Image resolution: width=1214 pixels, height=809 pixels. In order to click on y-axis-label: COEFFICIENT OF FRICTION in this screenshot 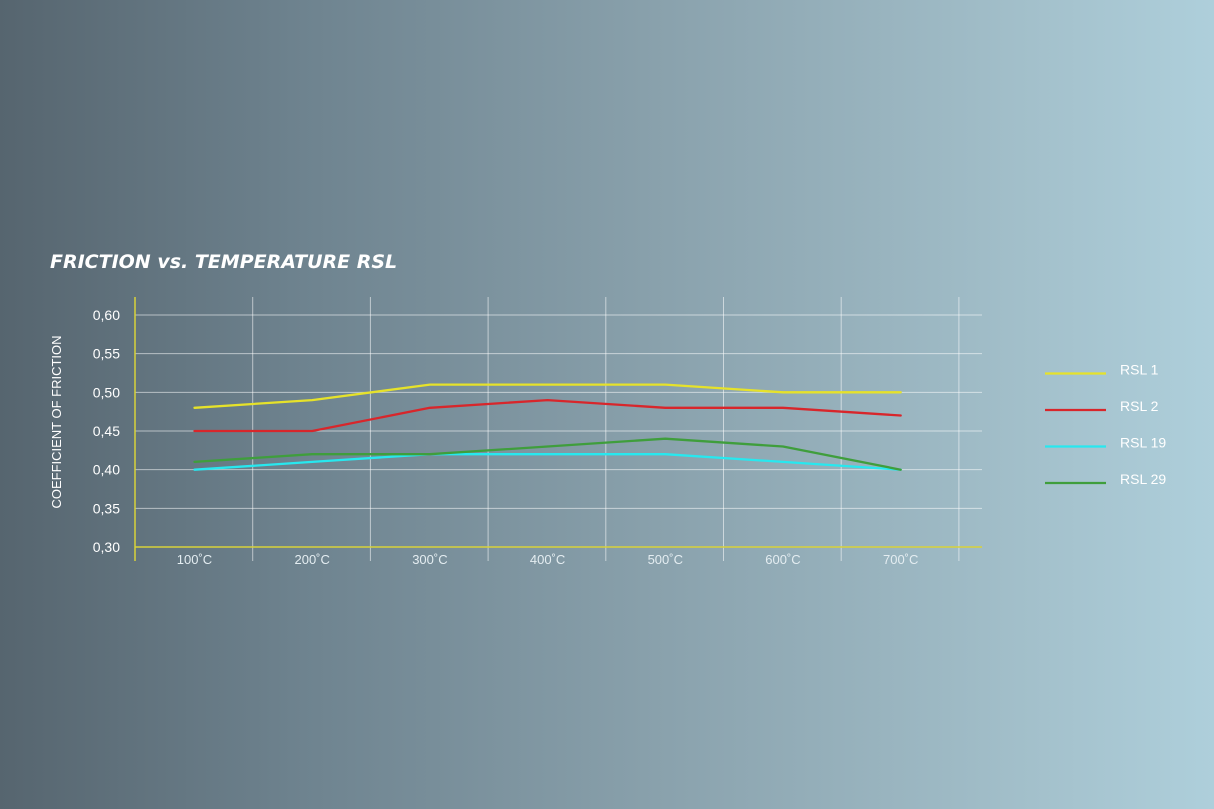, I will do `click(56, 421)`.